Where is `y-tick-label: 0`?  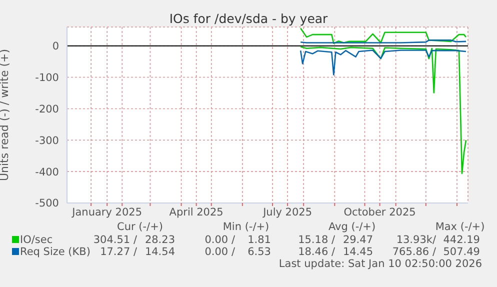
y-tick-label: 0 is located at coordinates (55, 46).